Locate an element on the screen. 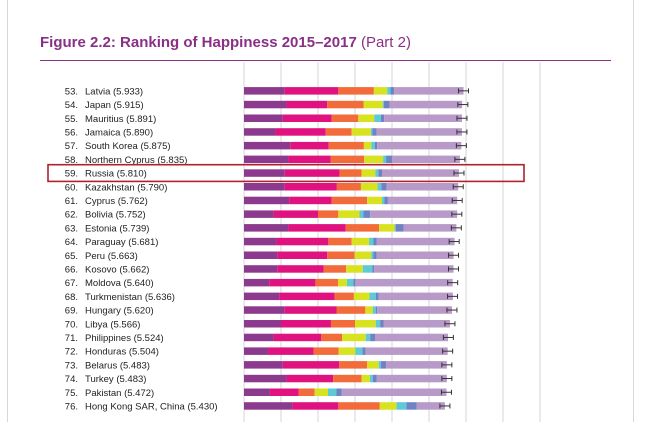  country-label: Moldova (5.640) is located at coordinates (119, 283).